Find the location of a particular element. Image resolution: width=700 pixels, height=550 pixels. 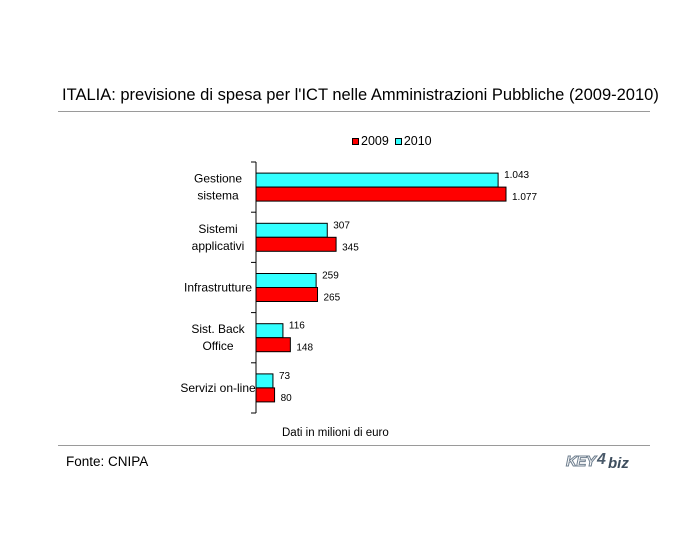

data-label-2010: 1.043 is located at coordinates (516, 175).